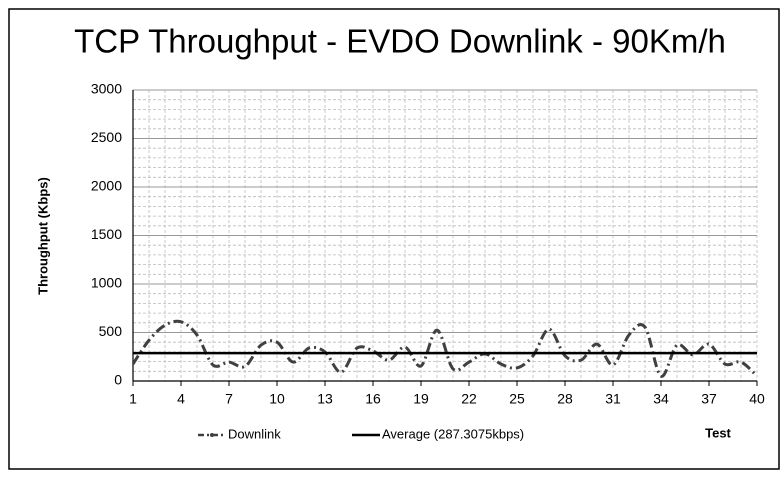 The width and height of the screenshot is (783, 479). What do you see at coordinates (517, 399) in the screenshot?
I see `x-tick-label: 25` at bounding box center [517, 399].